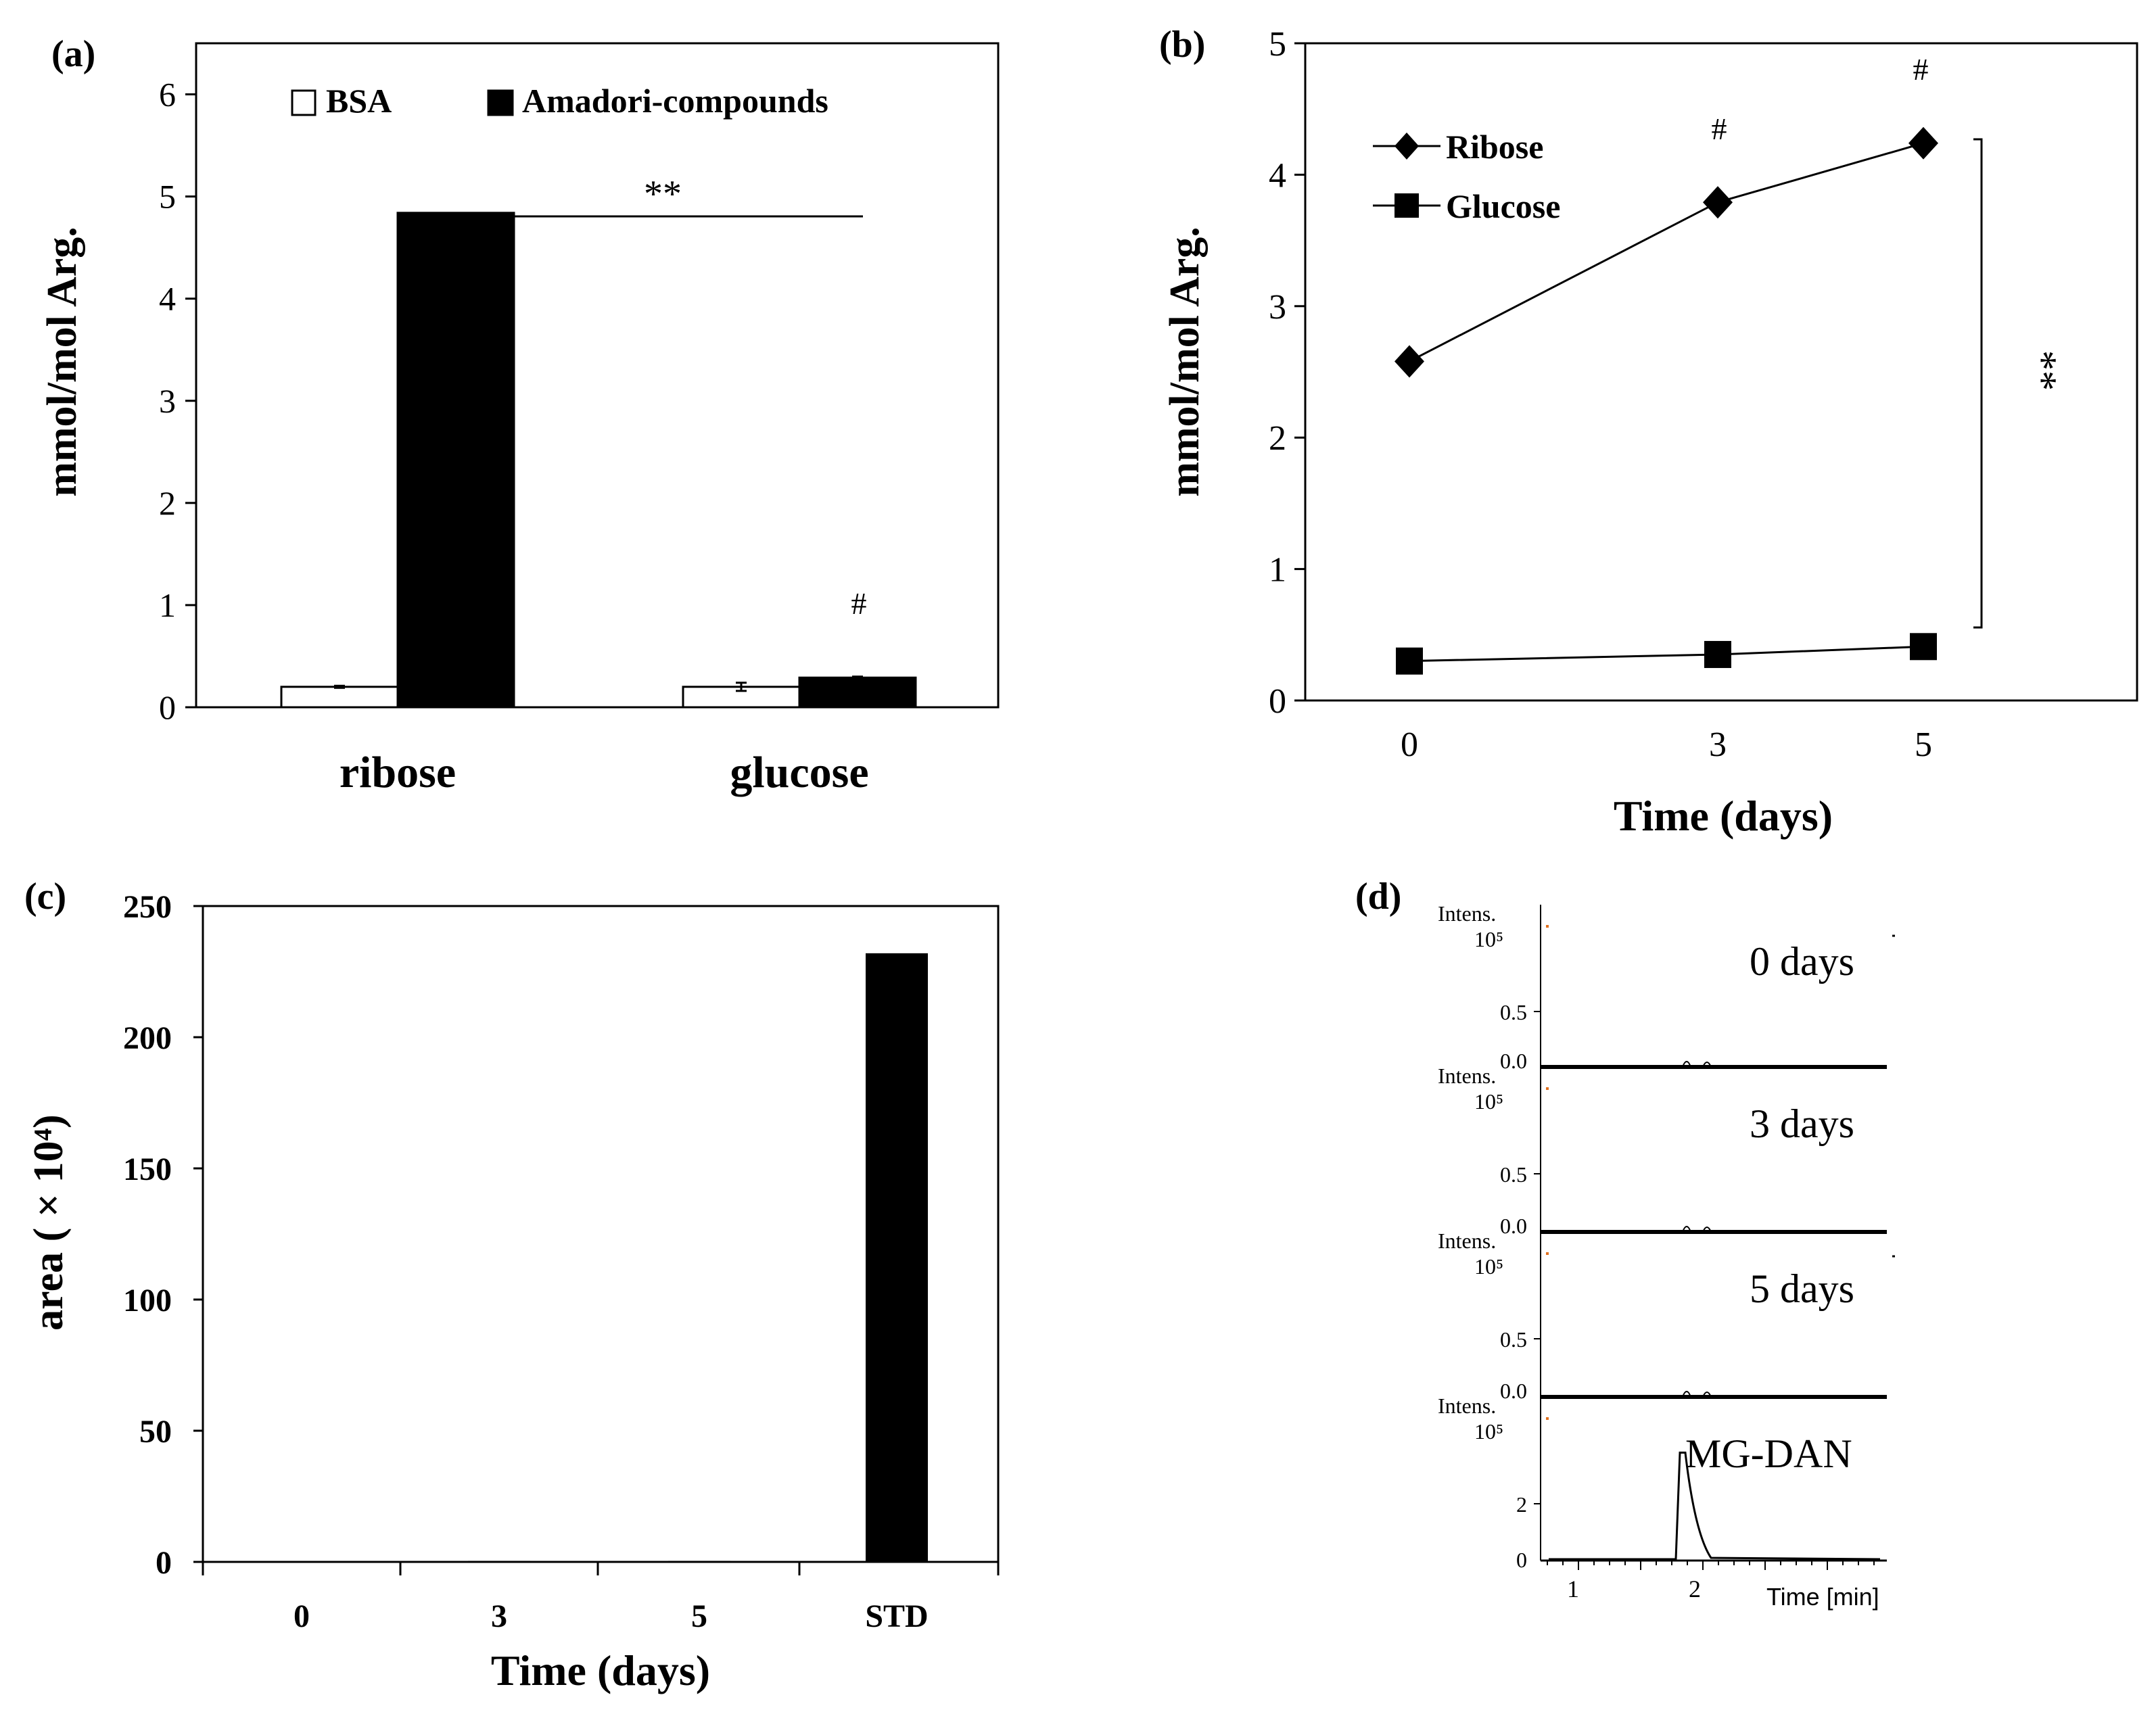 This screenshot has height=1712, width=2156. What do you see at coordinates (397, 772) in the screenshot?
I see `panel-a-x-label-ribose: ribose` at bounding box center [397, 772].